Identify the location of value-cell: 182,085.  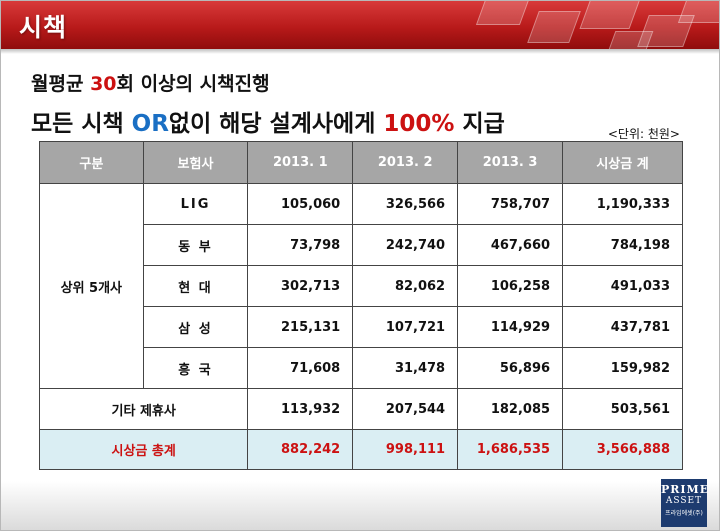
(510, 409).